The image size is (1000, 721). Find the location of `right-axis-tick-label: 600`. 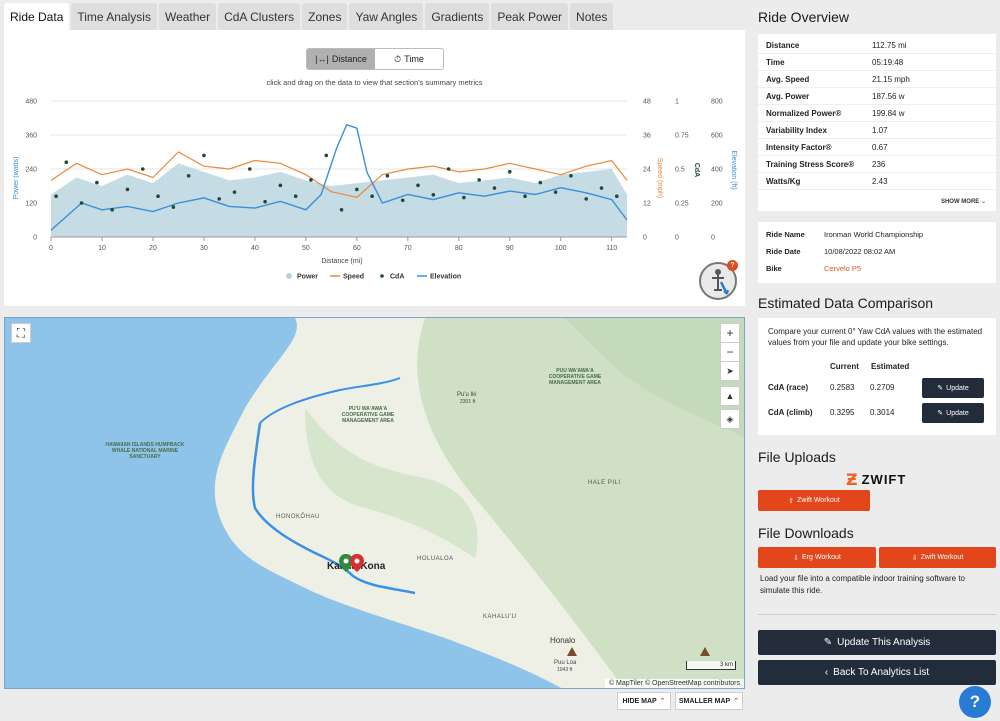

right-axis-tick-label: 600 is located at coordinates (717, 136).